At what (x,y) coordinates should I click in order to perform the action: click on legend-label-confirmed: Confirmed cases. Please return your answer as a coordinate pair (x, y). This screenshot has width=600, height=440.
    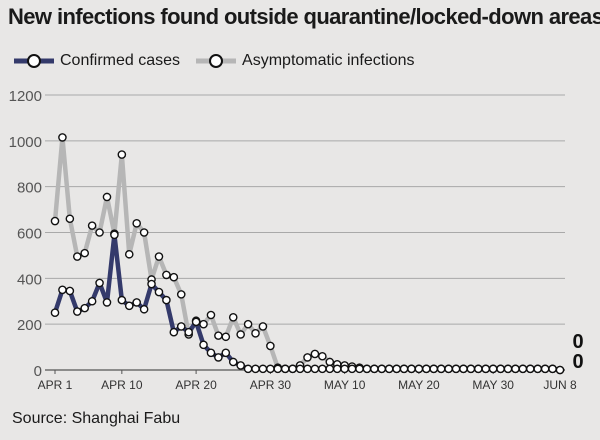
    Looking at the image, I should click on (120, 60).